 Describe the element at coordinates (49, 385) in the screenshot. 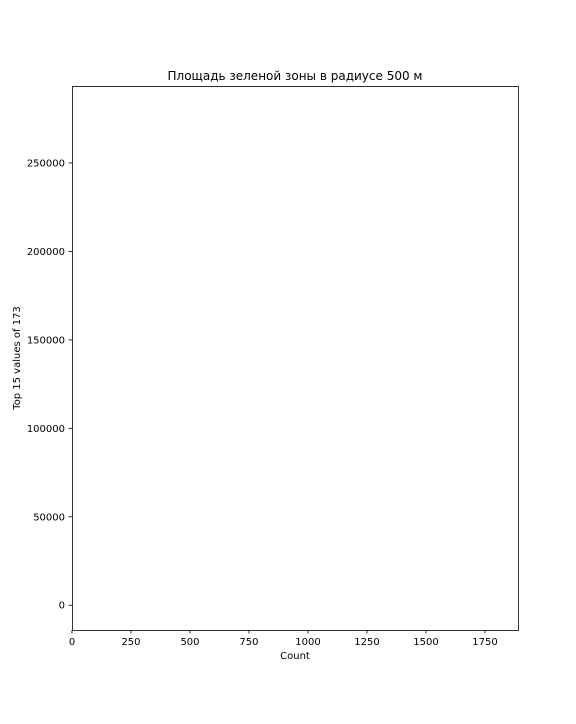

I see `y-axis-ticks: 0 50000 100000 150000 200000 250000` at that location.